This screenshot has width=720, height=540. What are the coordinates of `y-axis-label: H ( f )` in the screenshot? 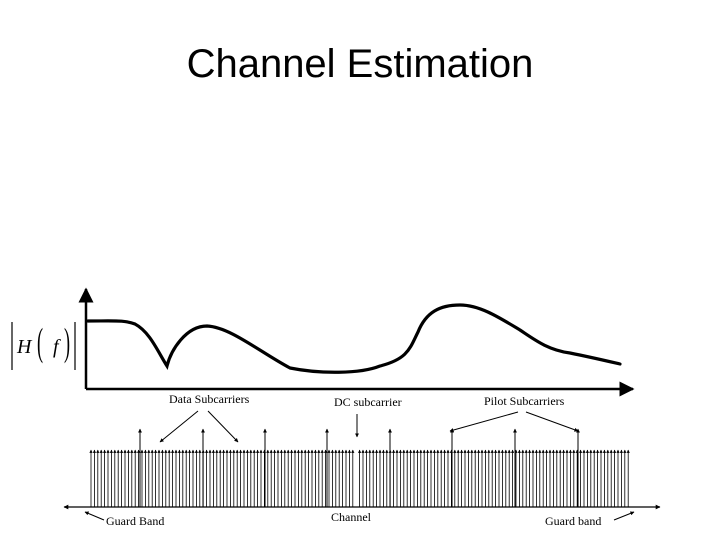 It's located at (43, 345).